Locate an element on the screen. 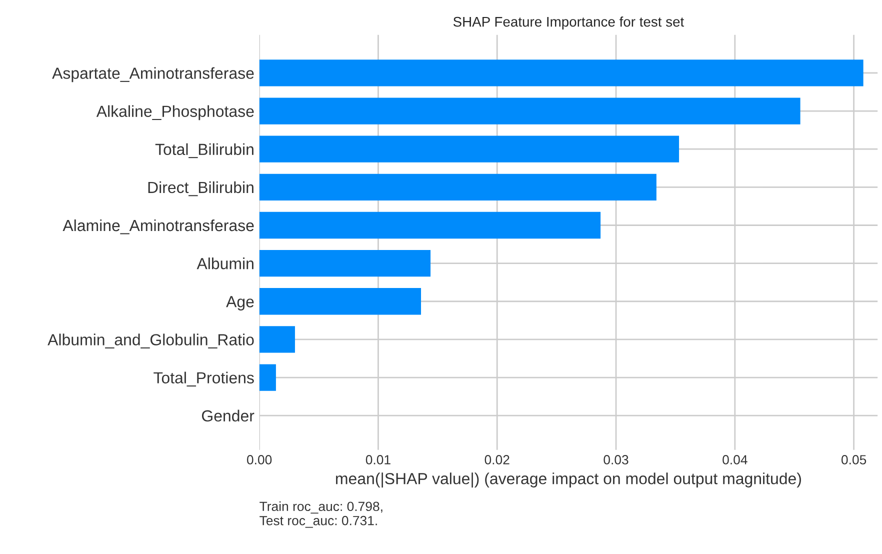 The height and width of the screenshot is (554, 882). x-tick-label: 0.00 is located at coordinates (259, 459).